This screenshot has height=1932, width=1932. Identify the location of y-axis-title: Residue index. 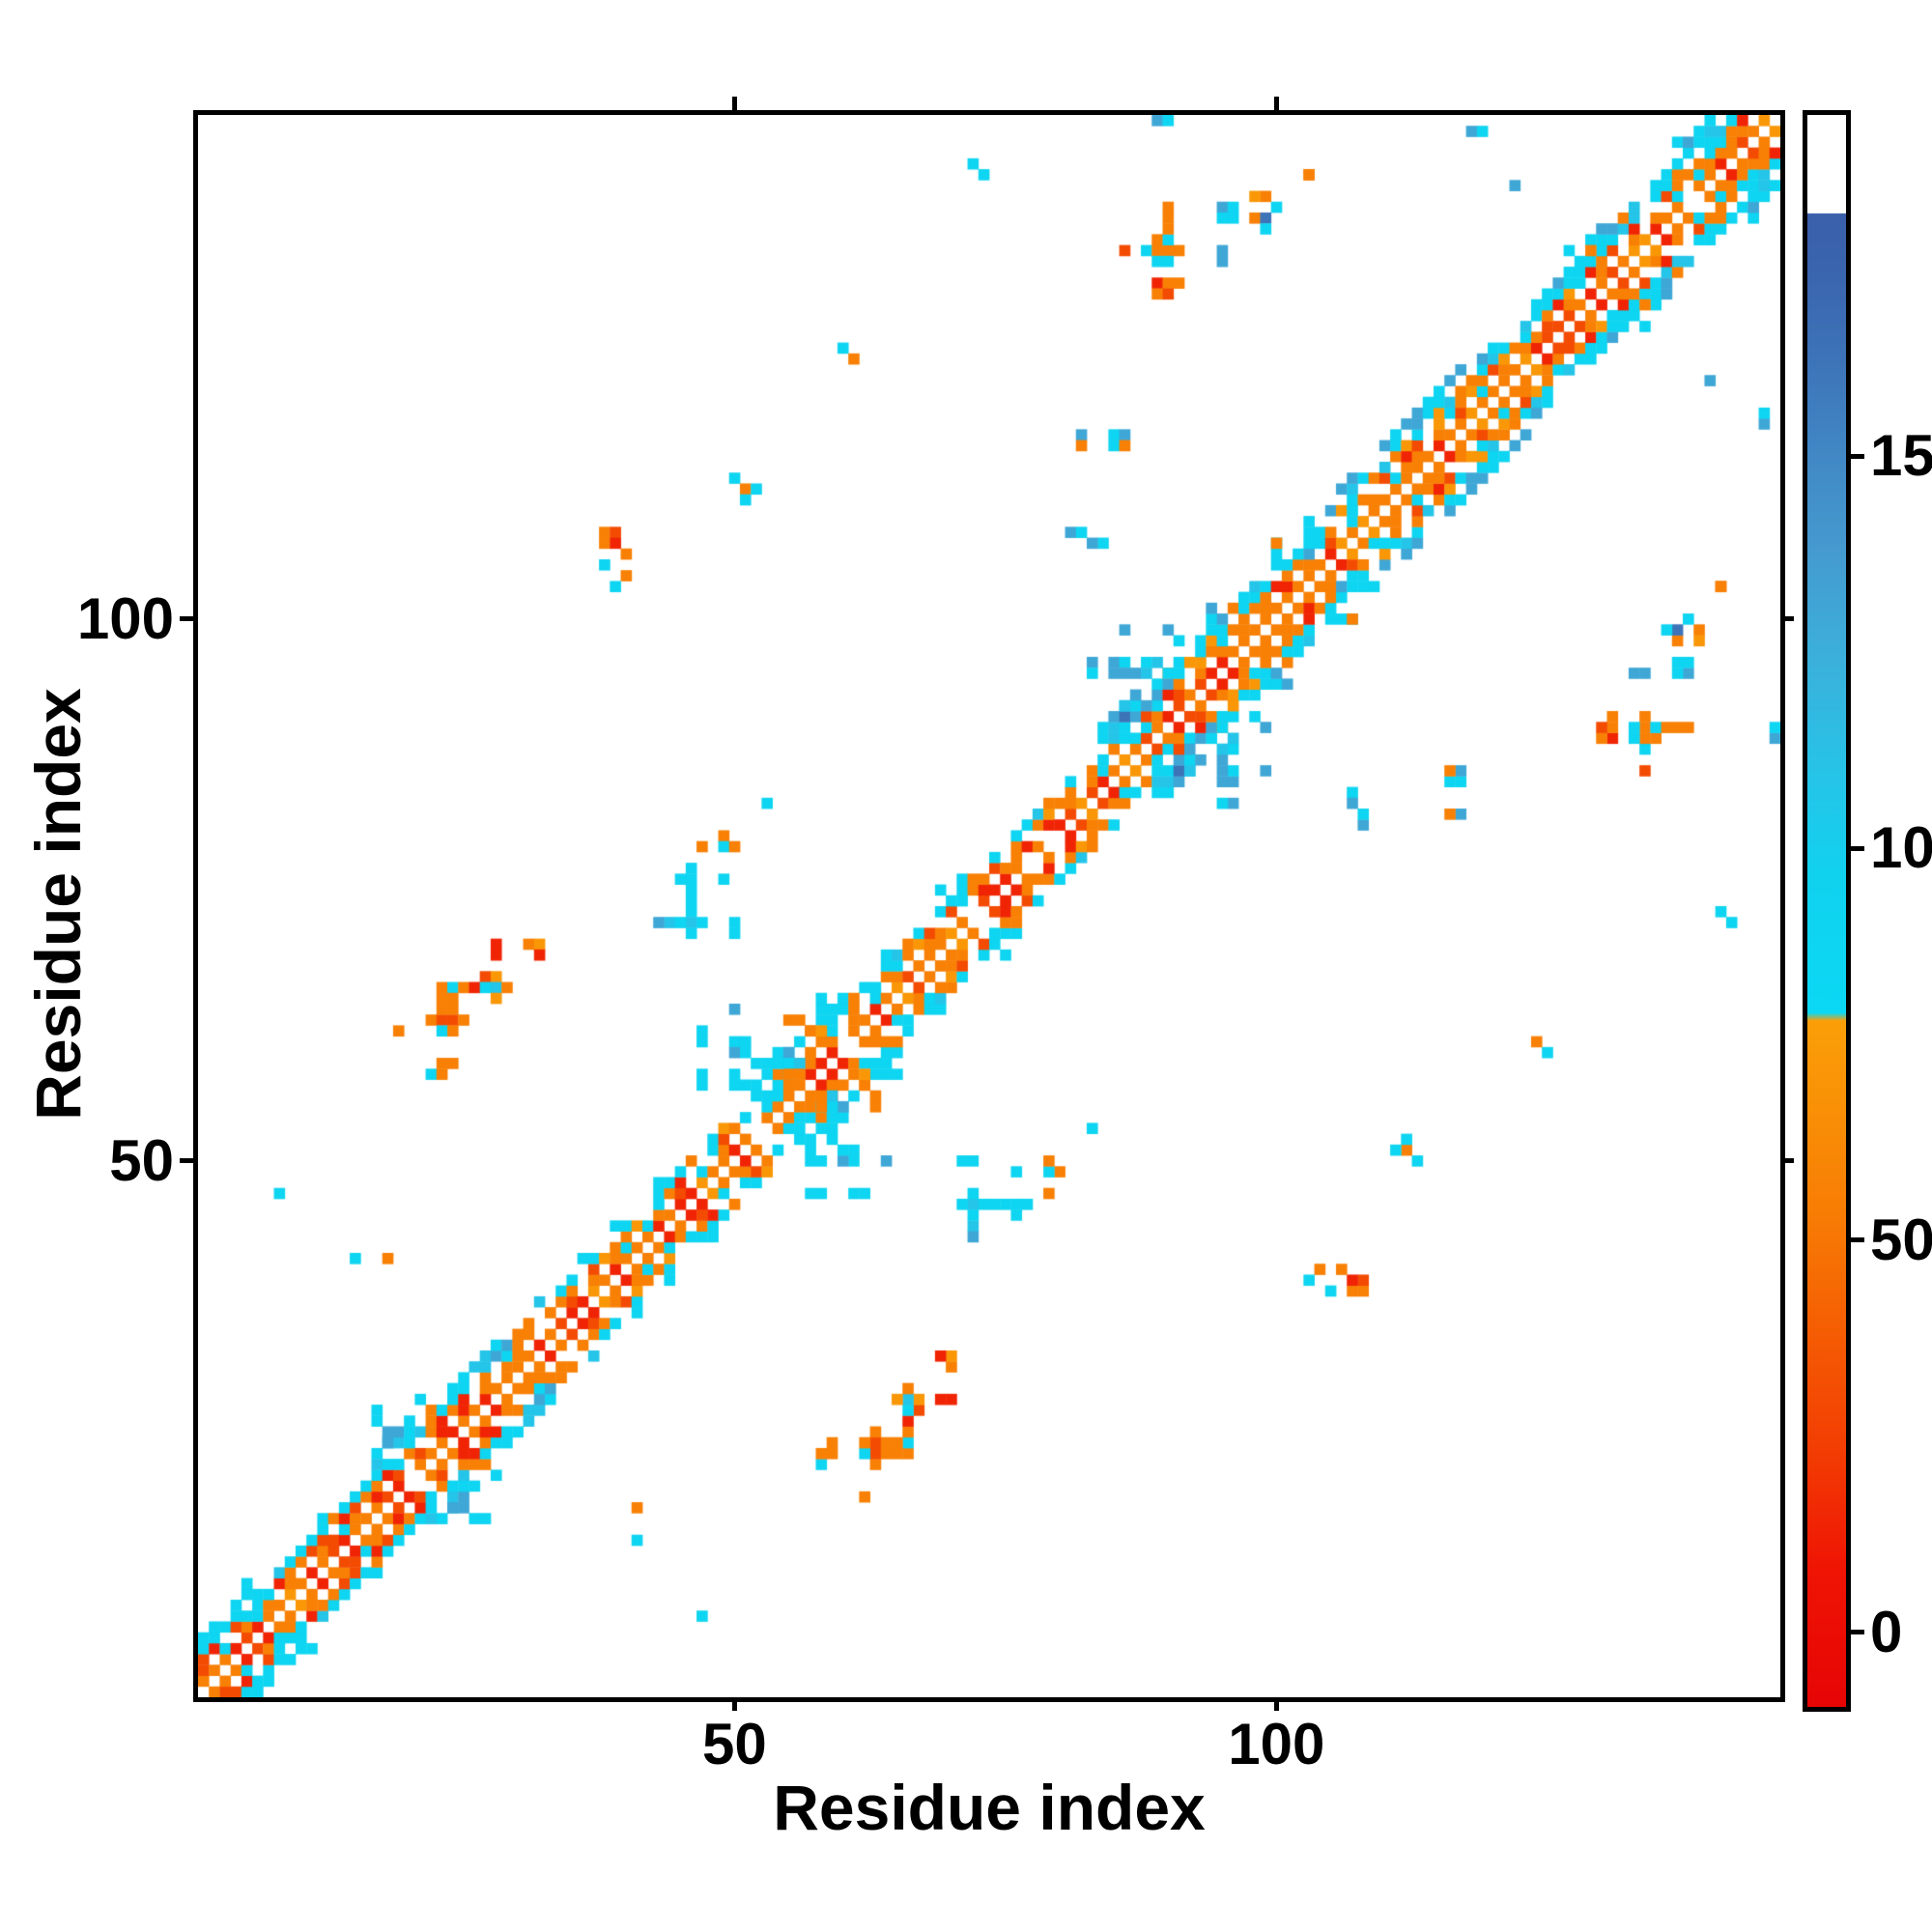
(58, 904).